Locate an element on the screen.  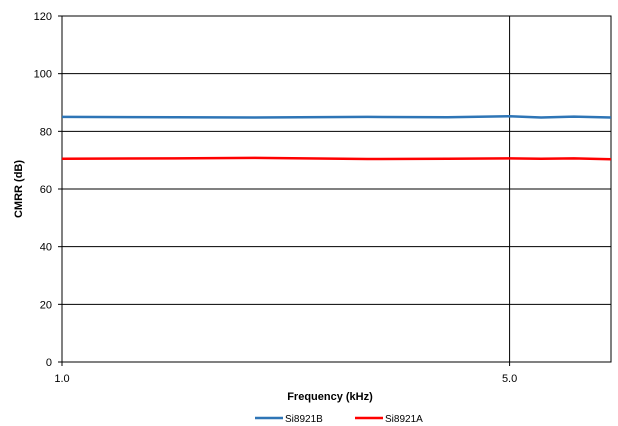
y-axis-title: CMRR (dB) is located at coordinates (19, 189).